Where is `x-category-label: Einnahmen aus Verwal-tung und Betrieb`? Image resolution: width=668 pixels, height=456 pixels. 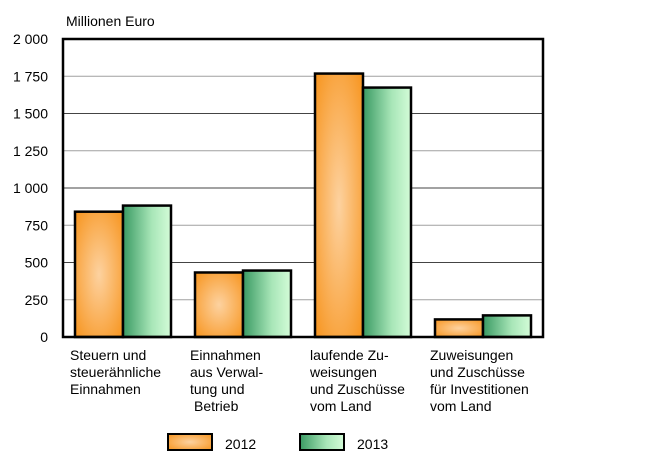
x-category-label: Einnahmen aus Verwal-tung und Betrieb is located at coordinates (226, 380).